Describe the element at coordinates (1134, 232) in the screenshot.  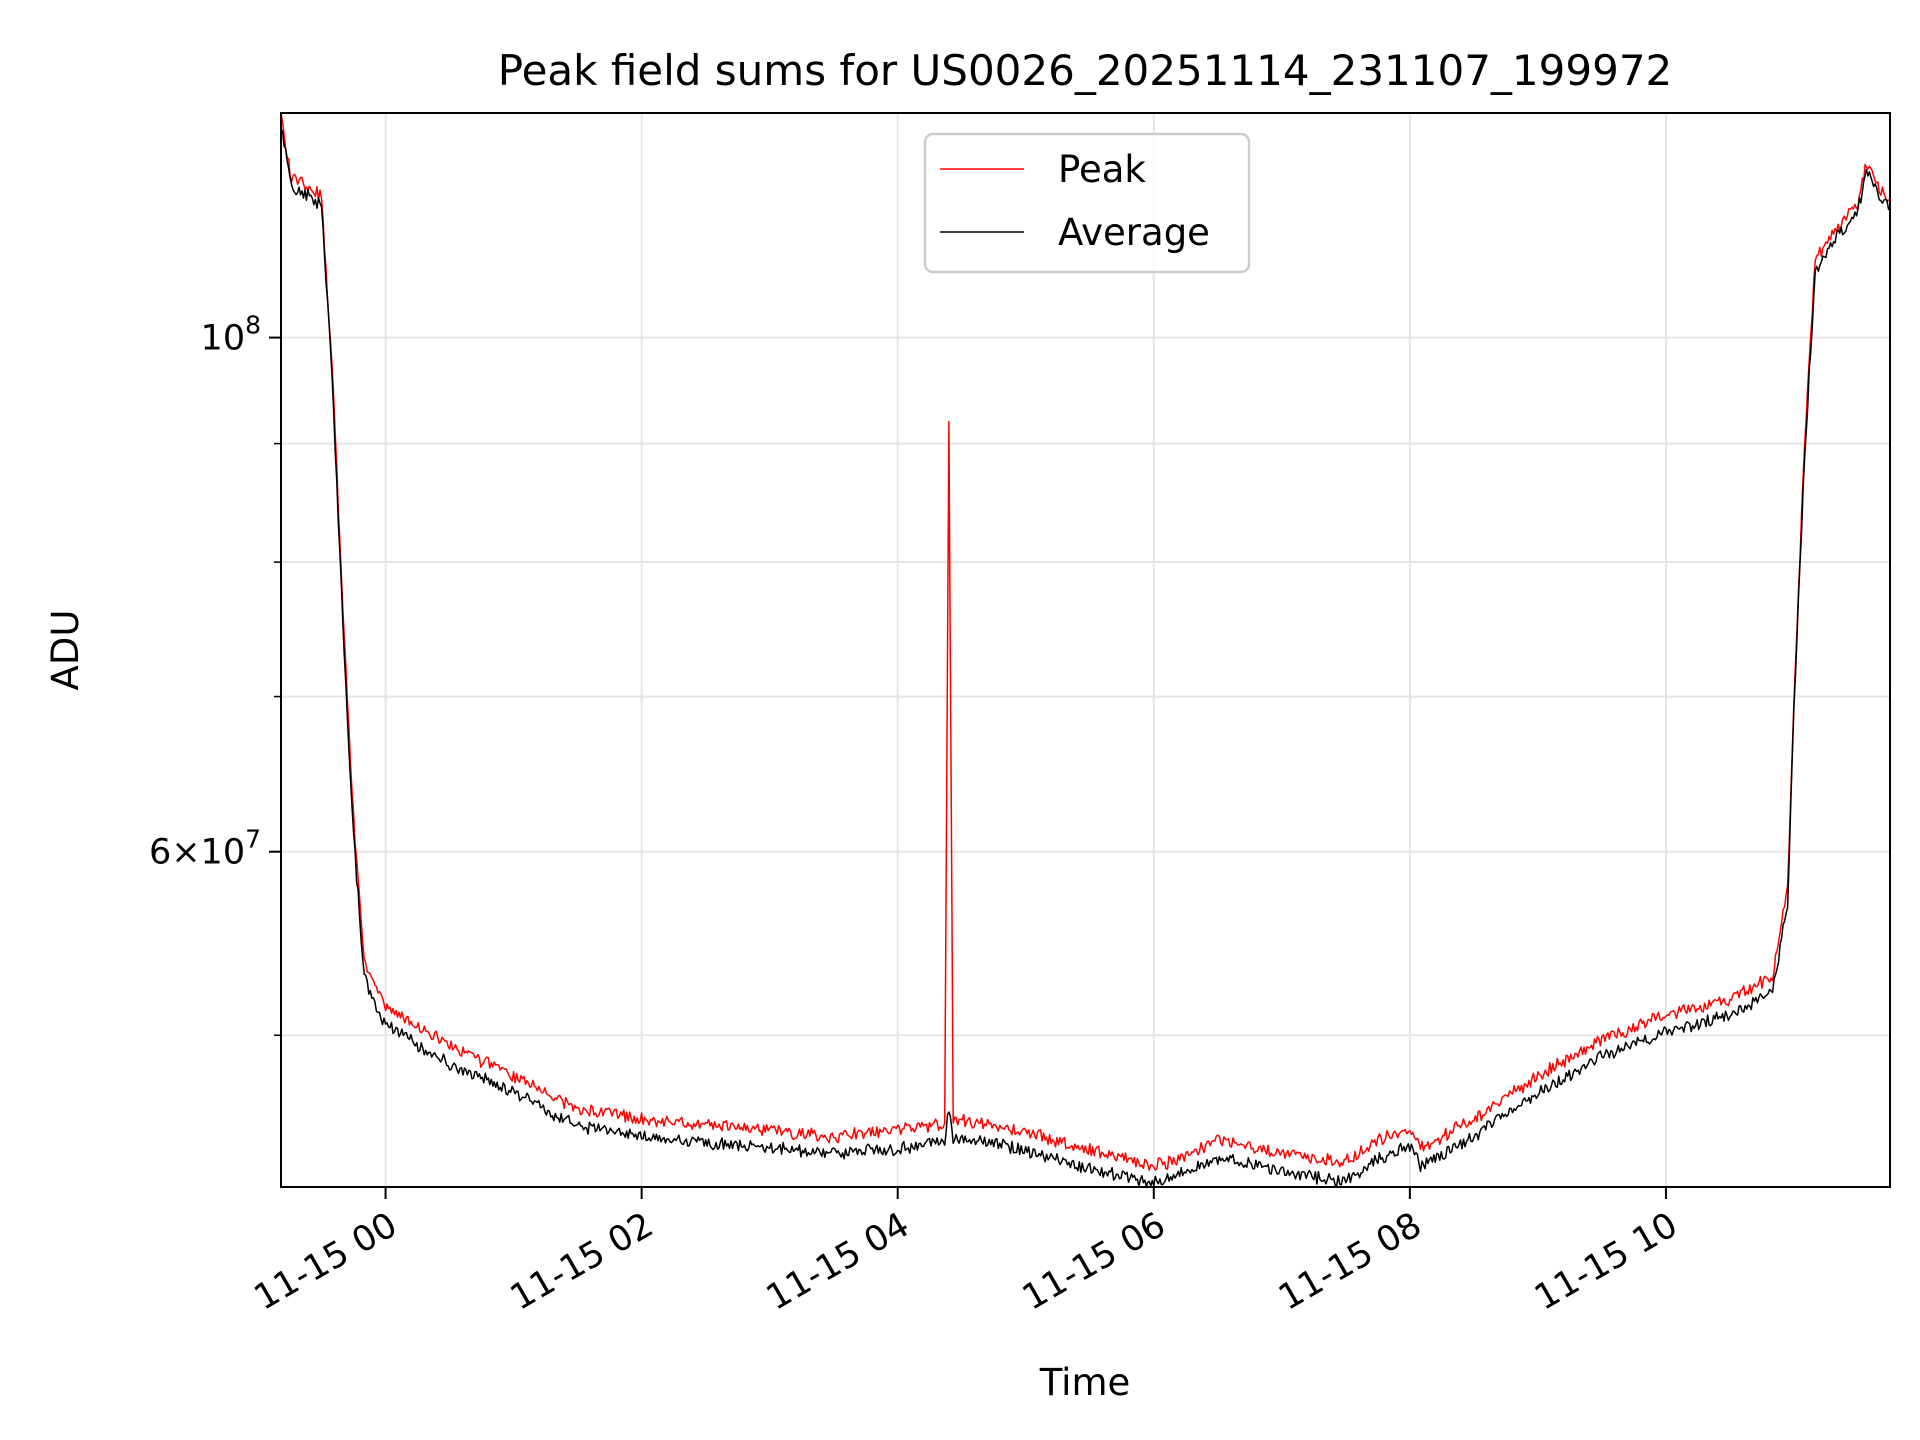
I see `legend-label-average: Average` at that location.